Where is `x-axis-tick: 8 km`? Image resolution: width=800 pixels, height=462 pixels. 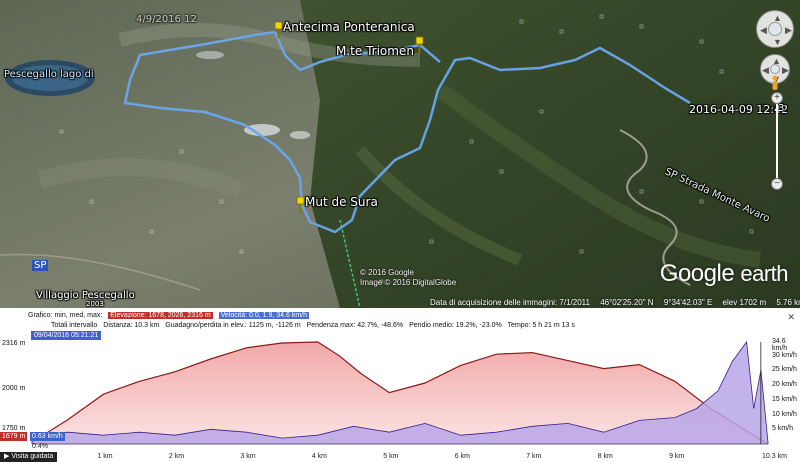 x-axis-tick: 8 km is located at coordinates (605, 456).